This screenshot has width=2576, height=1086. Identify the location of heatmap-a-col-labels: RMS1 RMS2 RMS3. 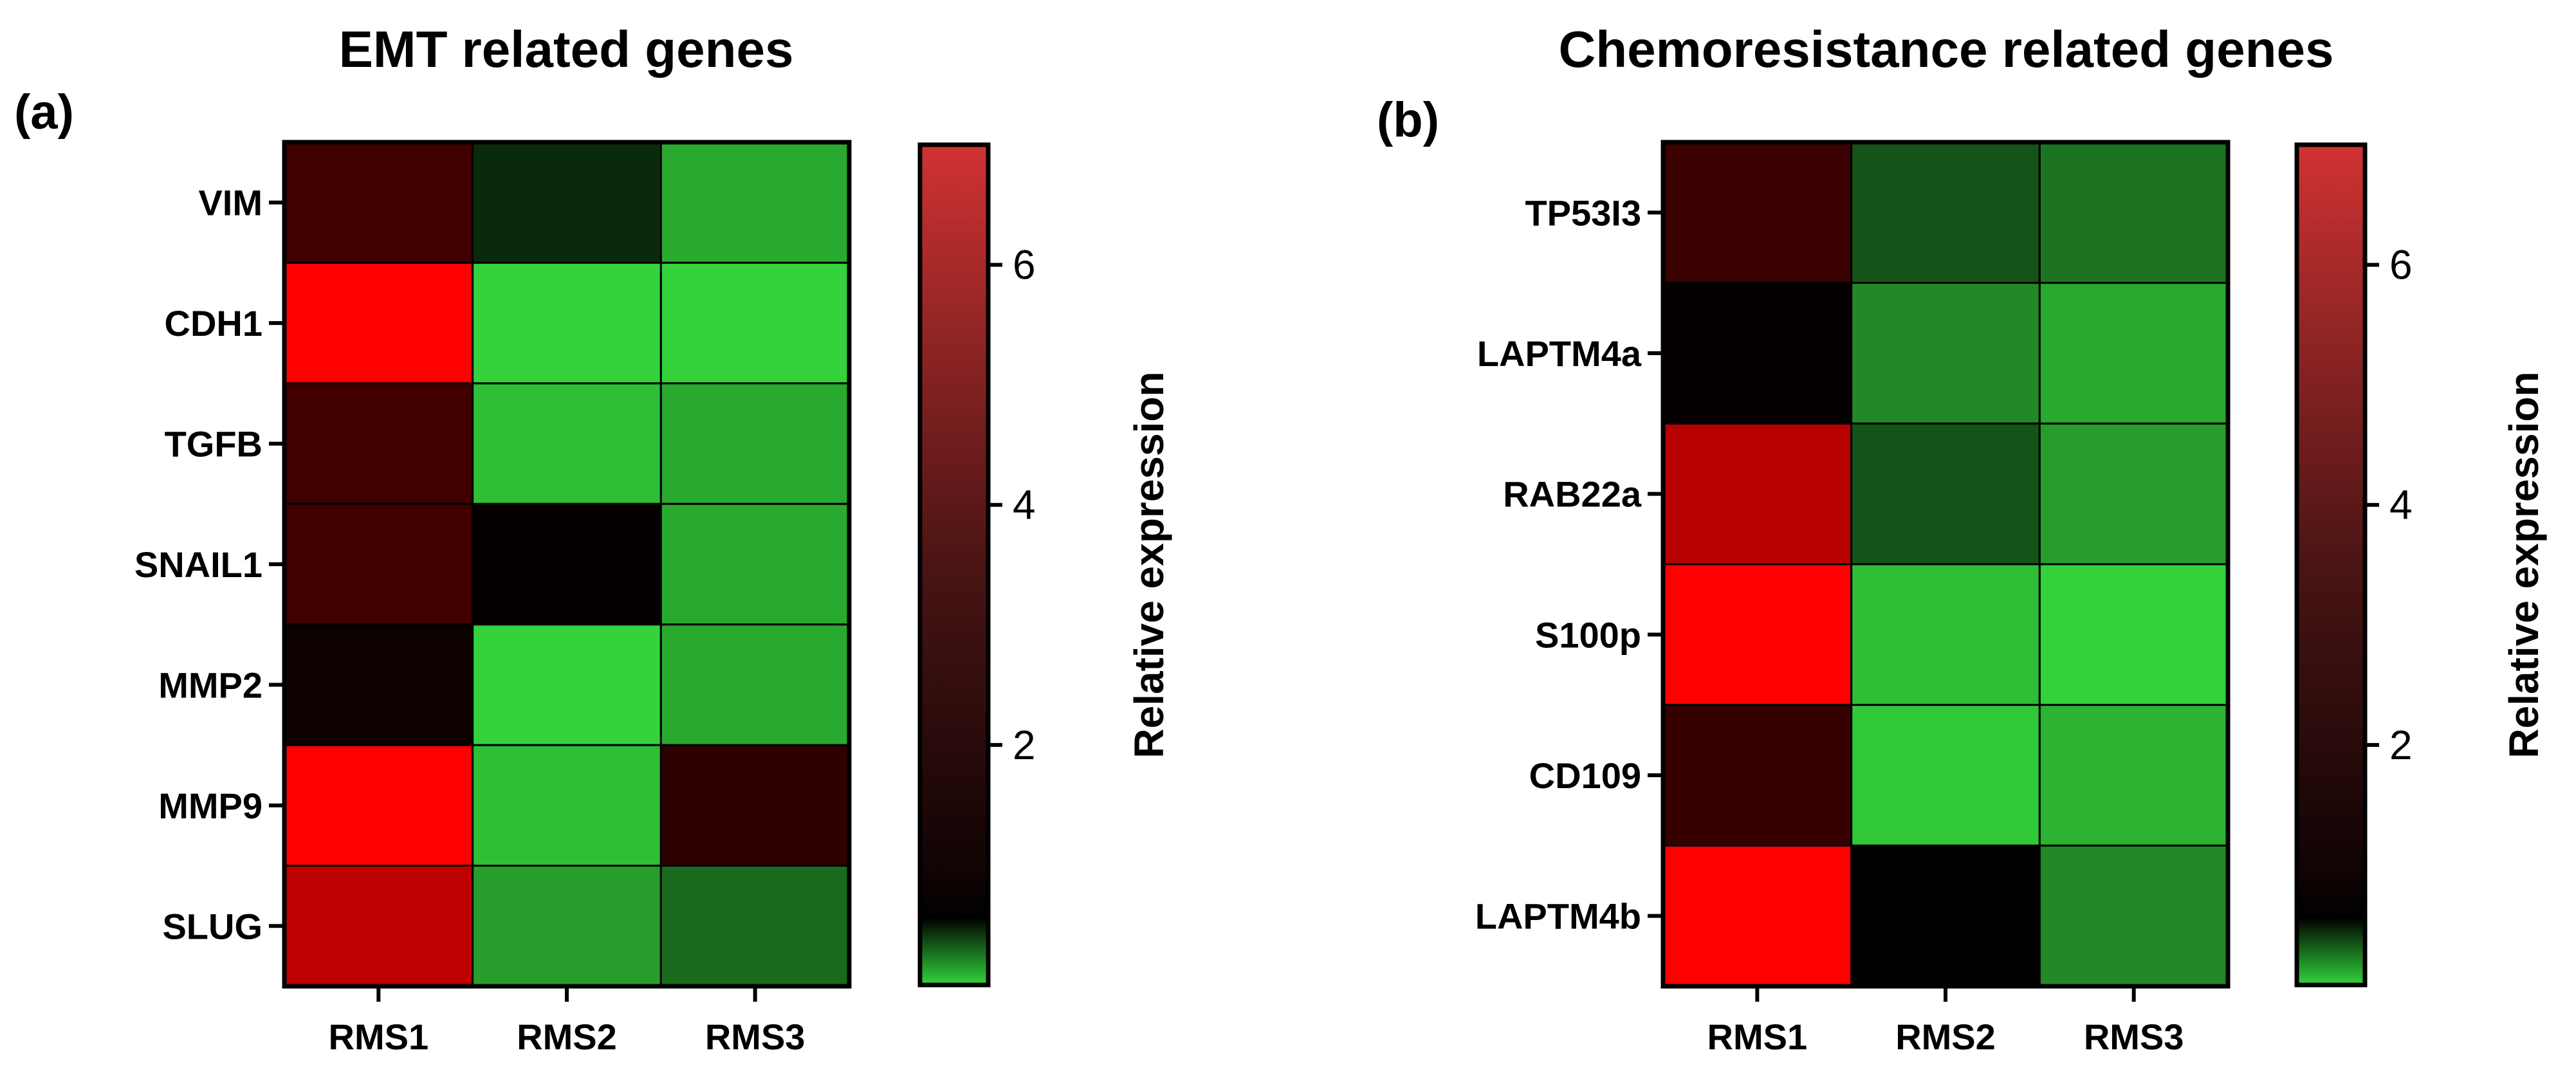
(567, 1021).